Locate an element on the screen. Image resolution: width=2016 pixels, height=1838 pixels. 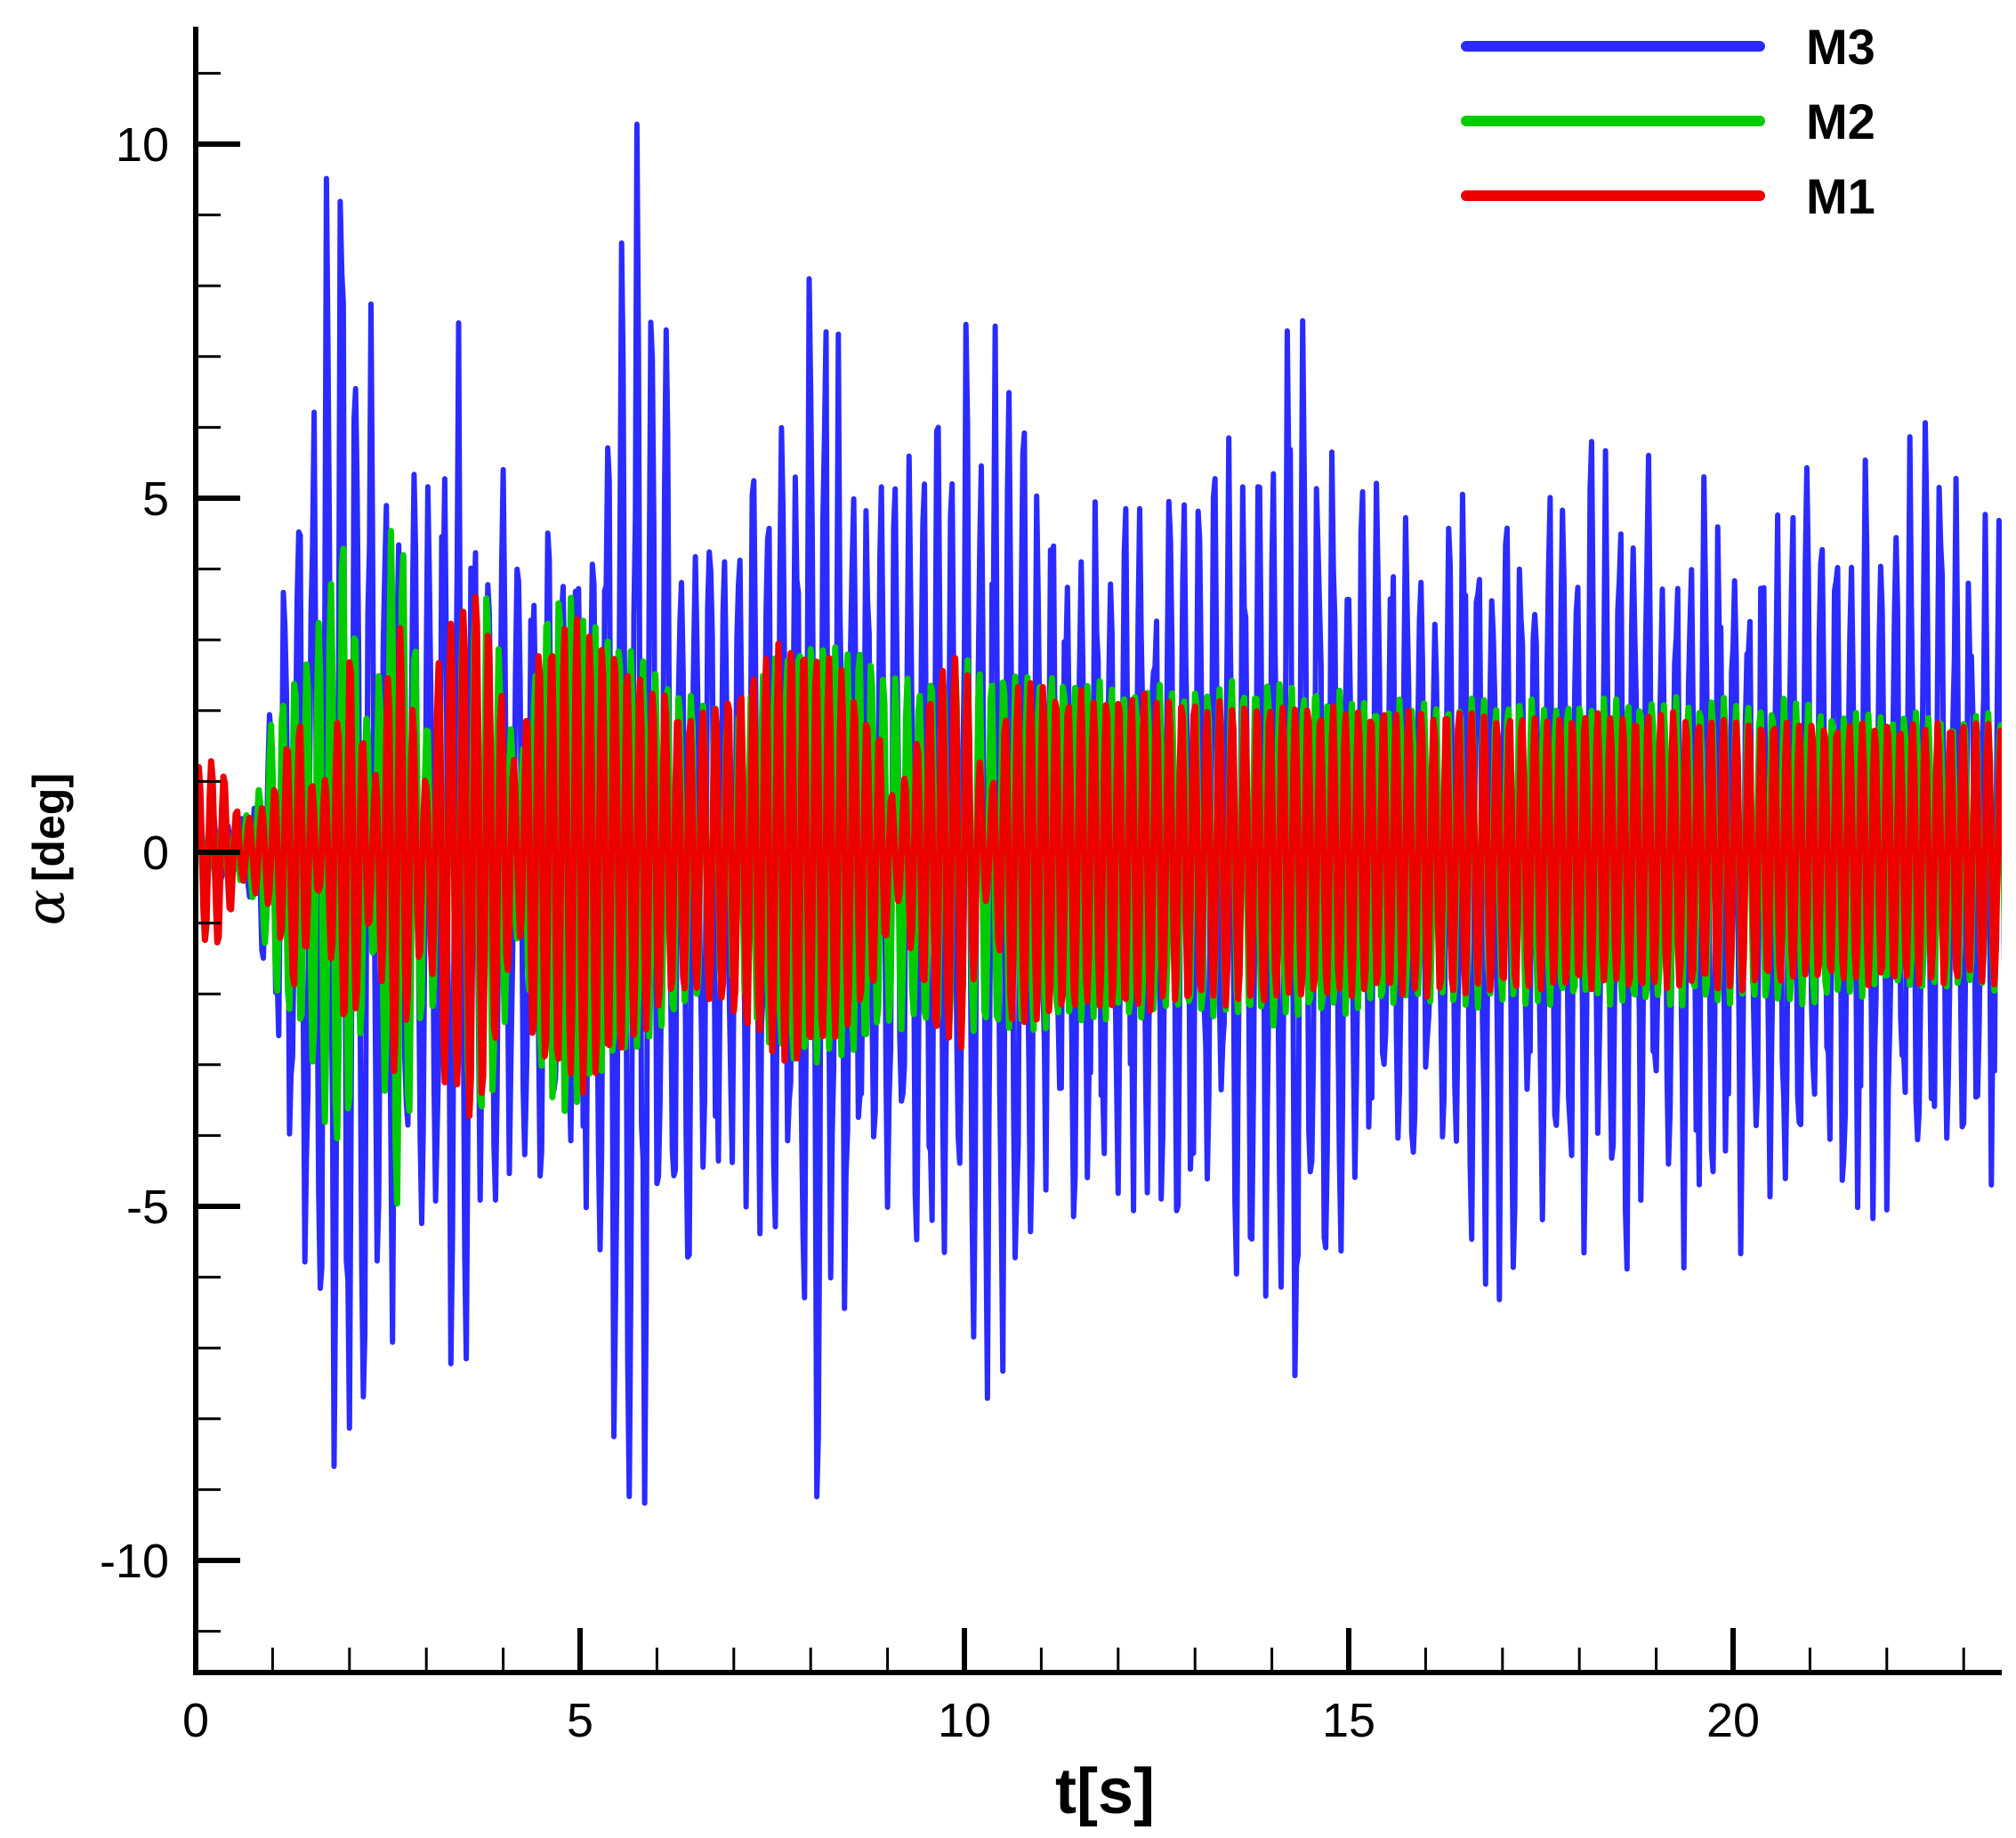
legend-label: M2 is located at coordinates (1841, 121).